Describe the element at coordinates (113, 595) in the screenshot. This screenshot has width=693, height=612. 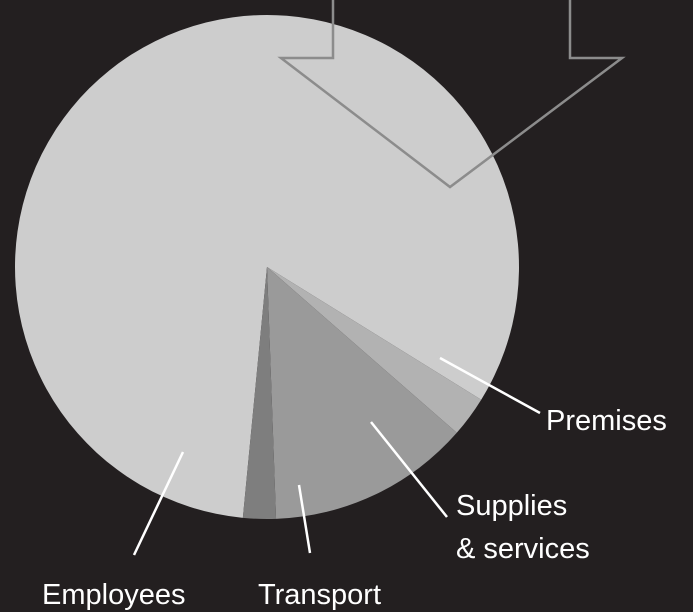
I see `employees-label: Employees` at that location.